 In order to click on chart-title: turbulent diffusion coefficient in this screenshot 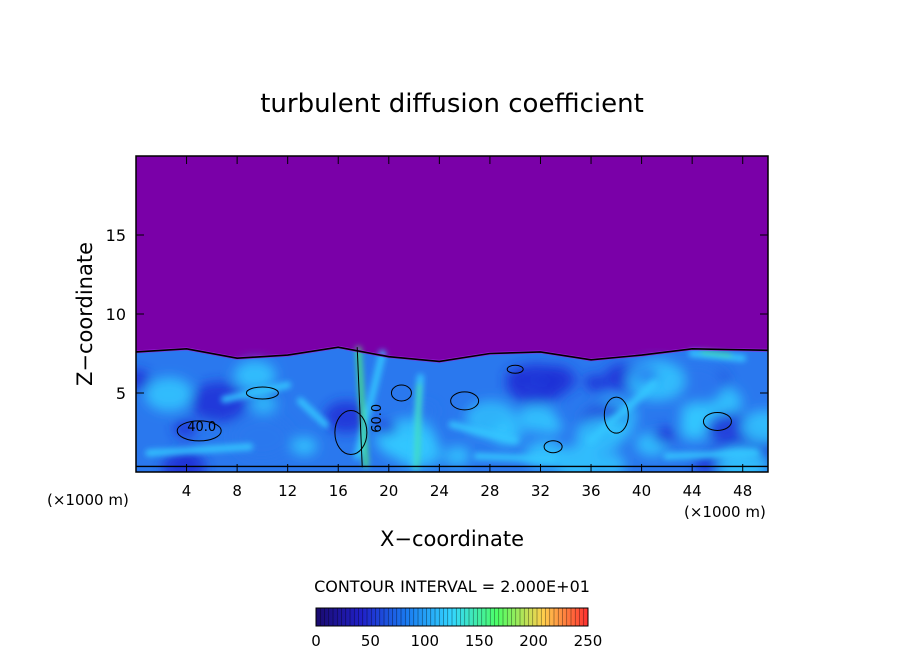, I will do `click(452, 104)`.